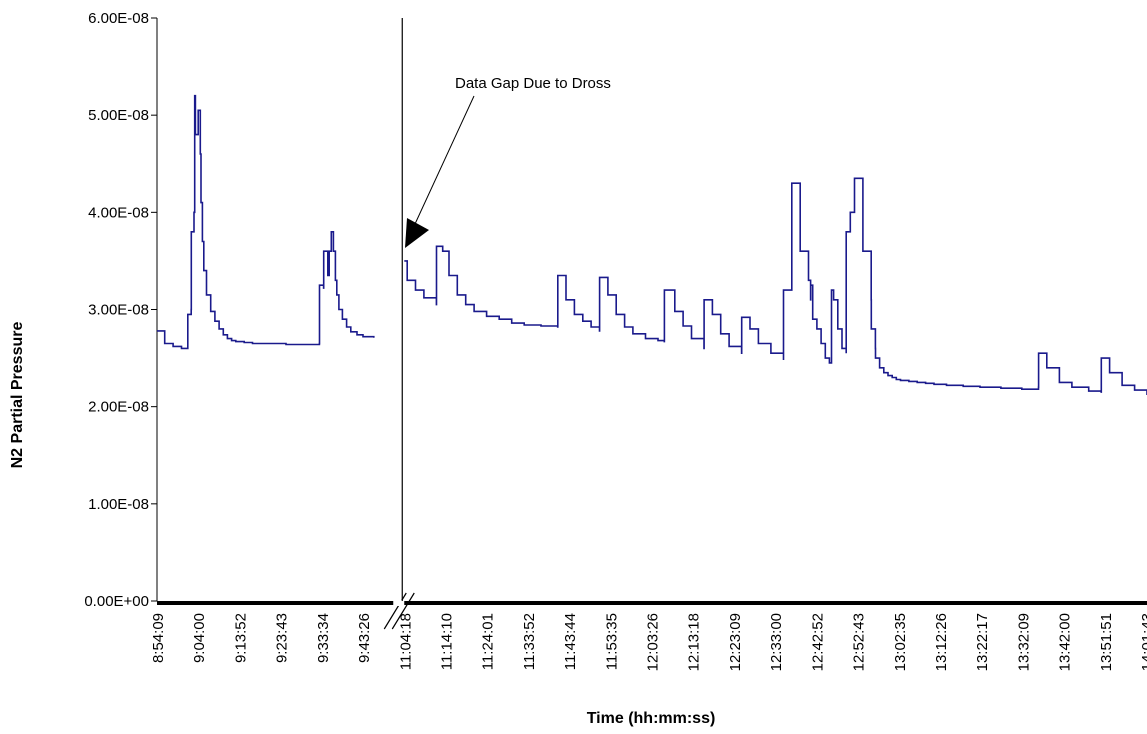 This screenshot has height=734, width=1147. Describe the element at coordinates (941, 642) in the screenshot. I see `x-tick-label: 13:12:26` at that location.